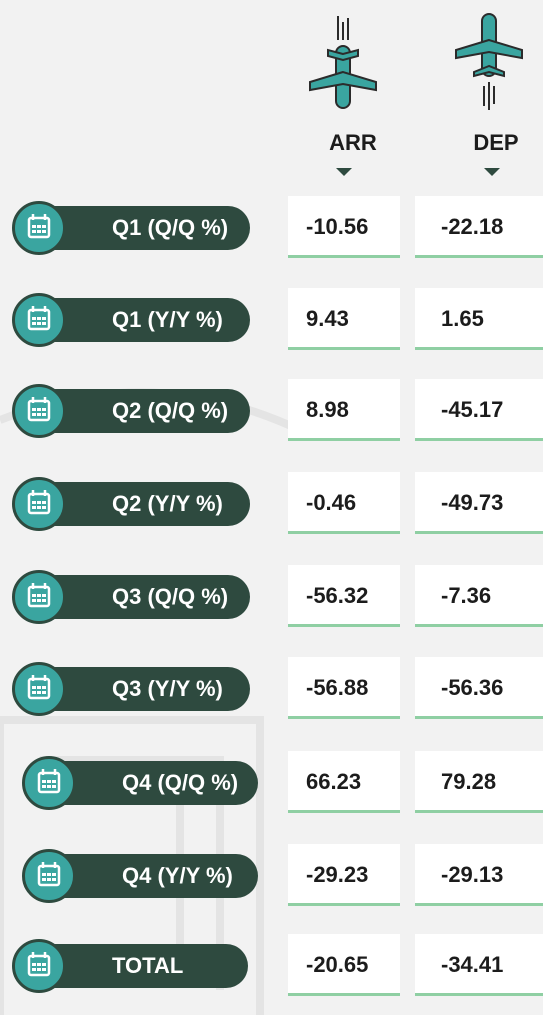 The width and height of the screenshot is (543, 1015). Describe the element at coordinates (479, 503) in the screenshot. I see `dep-value: -49.73` at that location.